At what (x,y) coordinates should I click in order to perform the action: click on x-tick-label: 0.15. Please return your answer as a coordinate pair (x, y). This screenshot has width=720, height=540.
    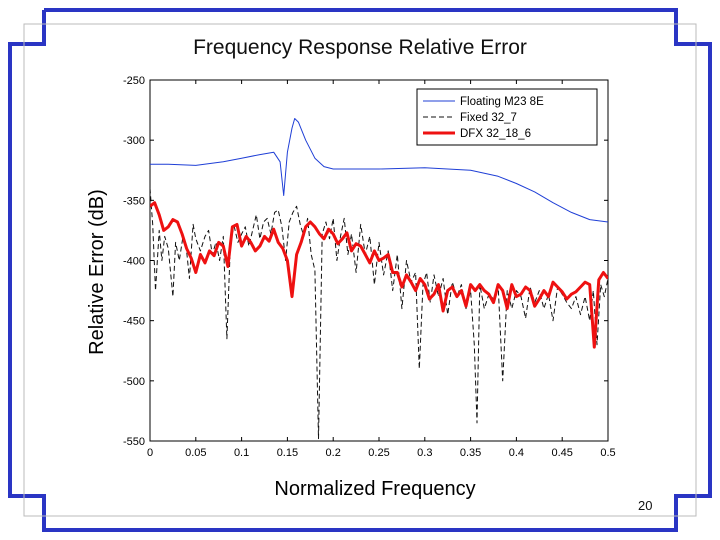
    Looking at the image, I should click on (287, 453).